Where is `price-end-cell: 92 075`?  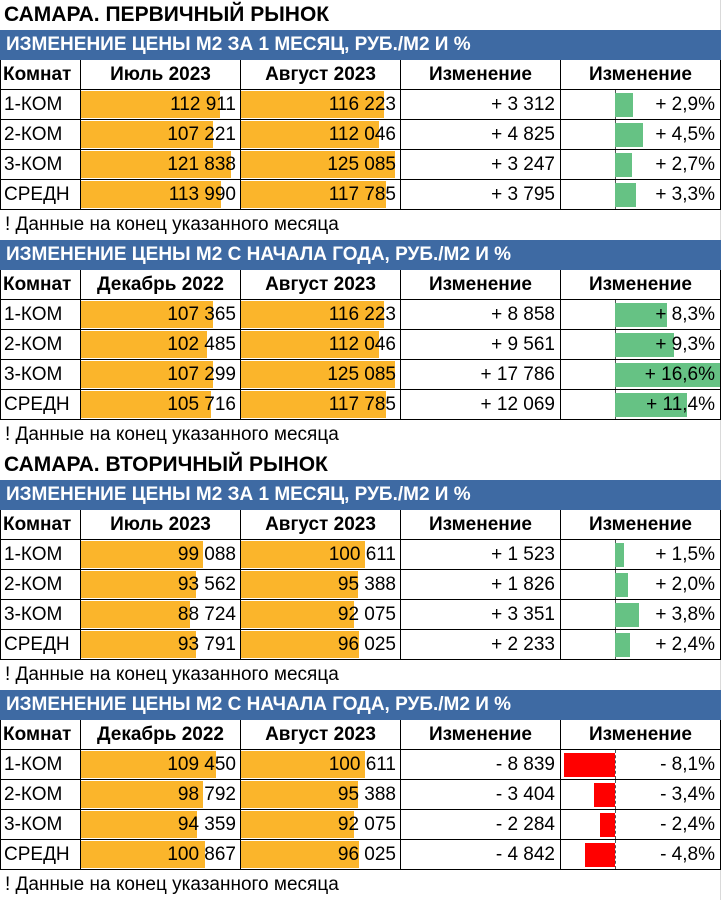 price-end-cell: 92 075 is located at coordinates (321, 825).